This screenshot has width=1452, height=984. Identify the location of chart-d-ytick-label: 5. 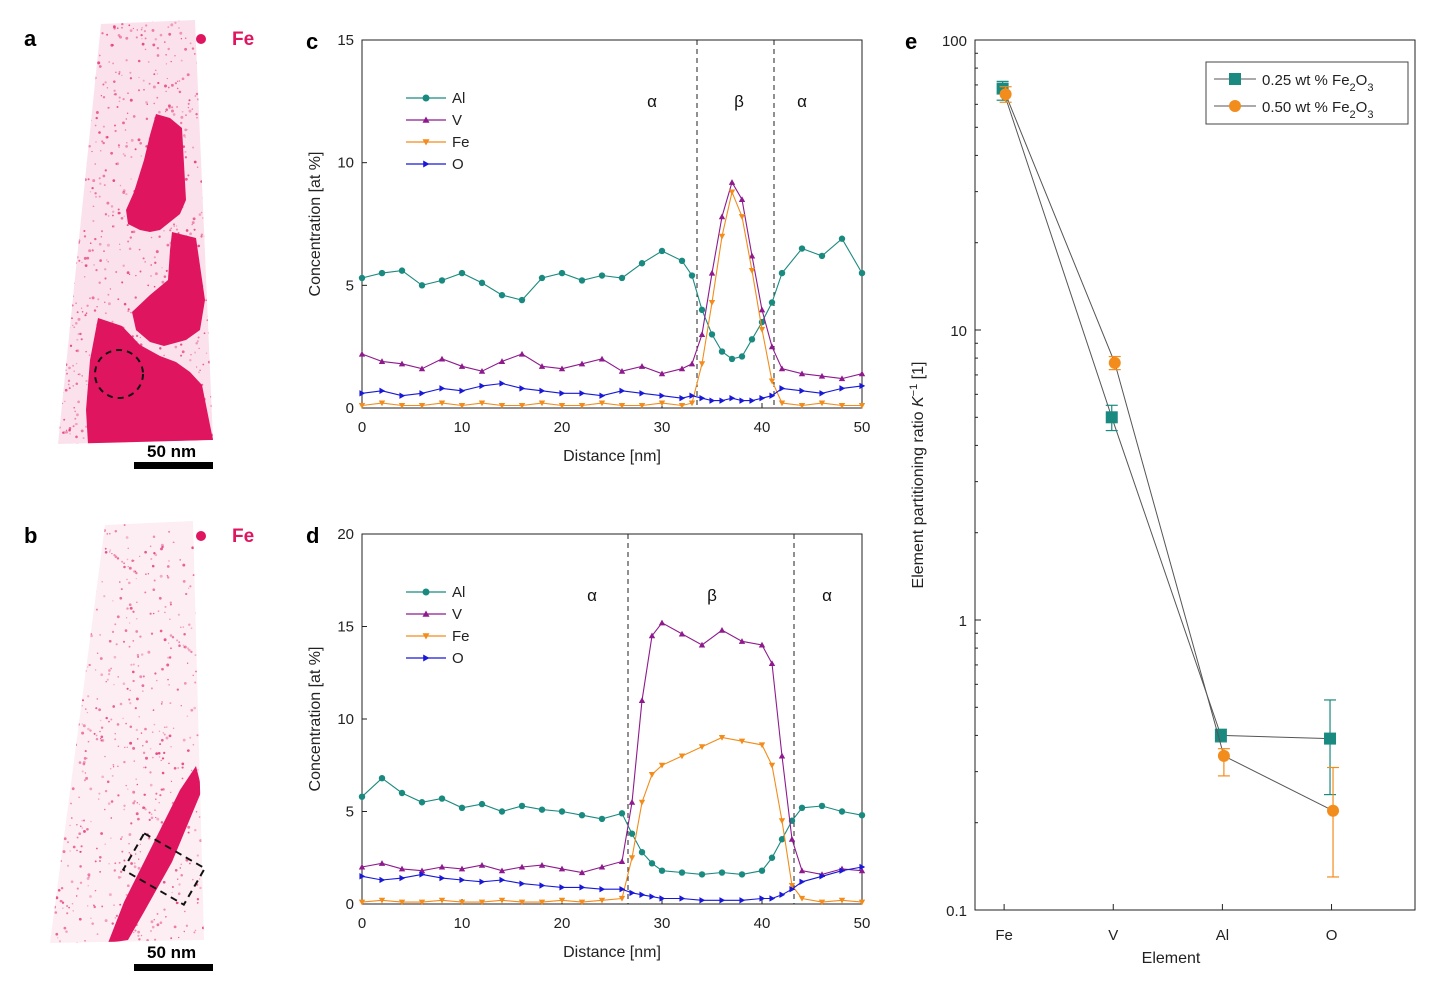
(350, 812).